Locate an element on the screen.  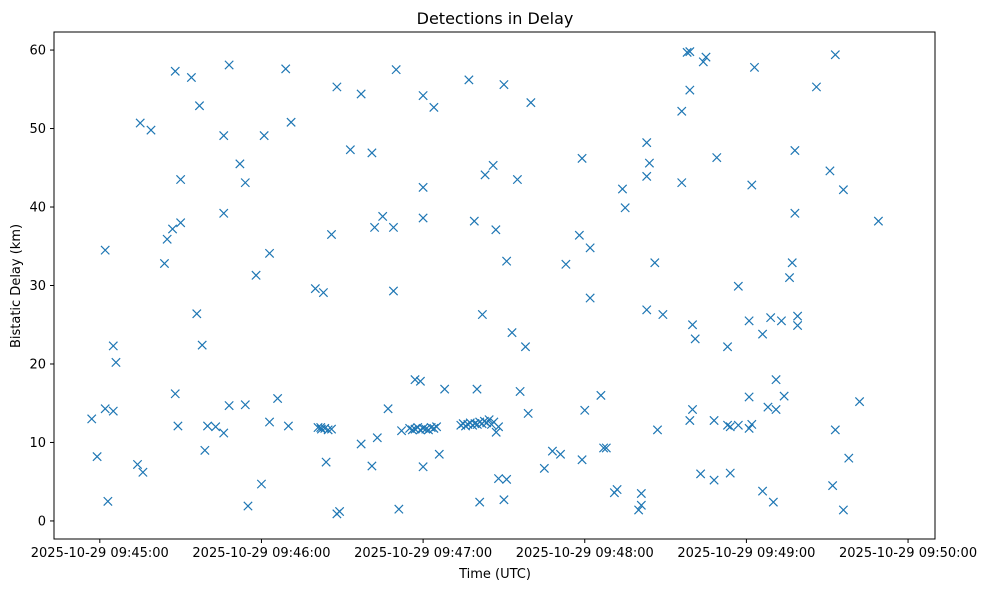
x-tick-label: 2025-10-29 09:48:00 is located at coordinates (585, 553).